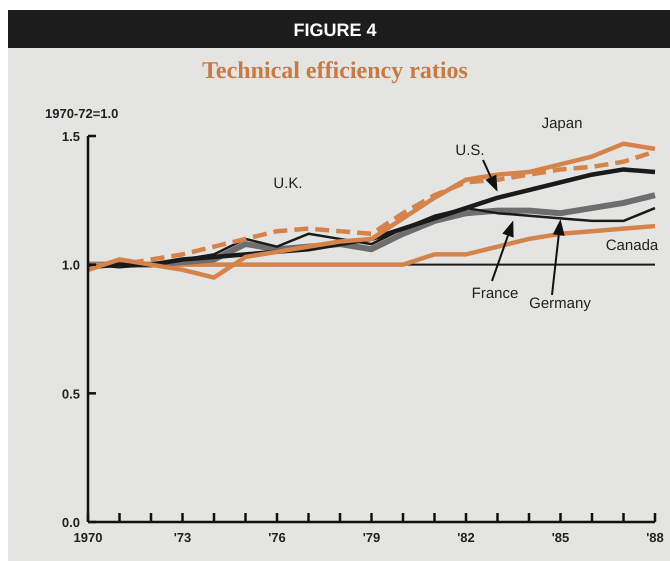 The height and width of the screenshot is (561, 670). What do you see at coordinates (183, 537) in the screenshot?
I see `x-tick-label: '73` at bounding box center [183, 537].